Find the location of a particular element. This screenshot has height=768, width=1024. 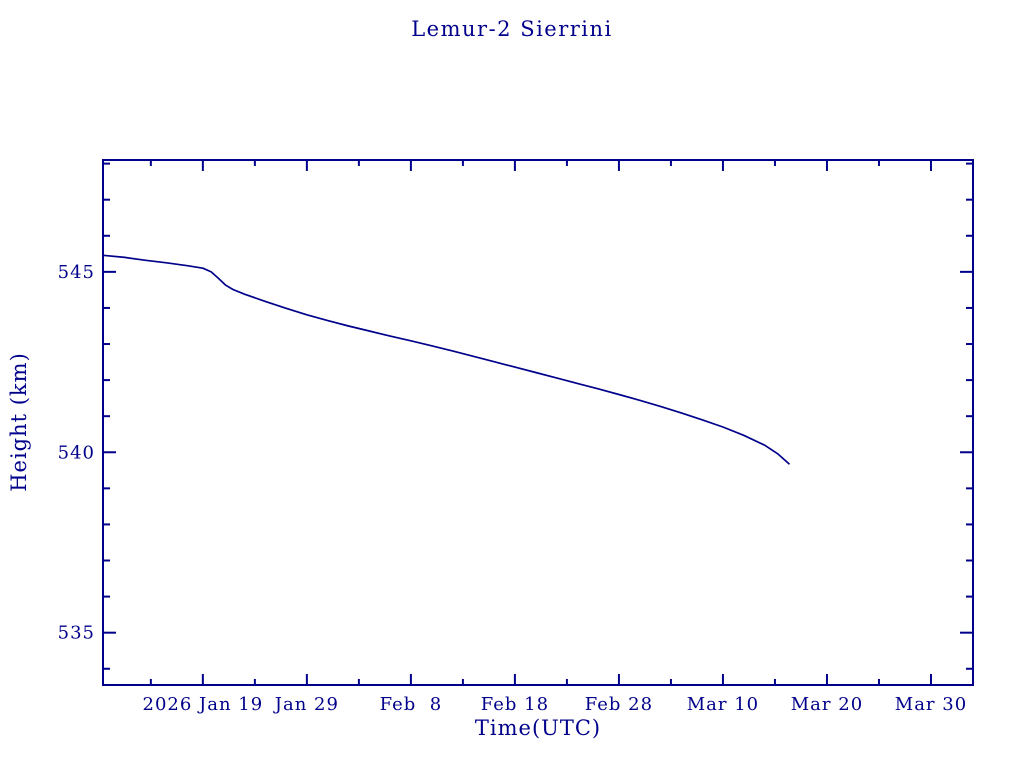

x-tick-label: Feb 18 is located at coordinates (515, 704).